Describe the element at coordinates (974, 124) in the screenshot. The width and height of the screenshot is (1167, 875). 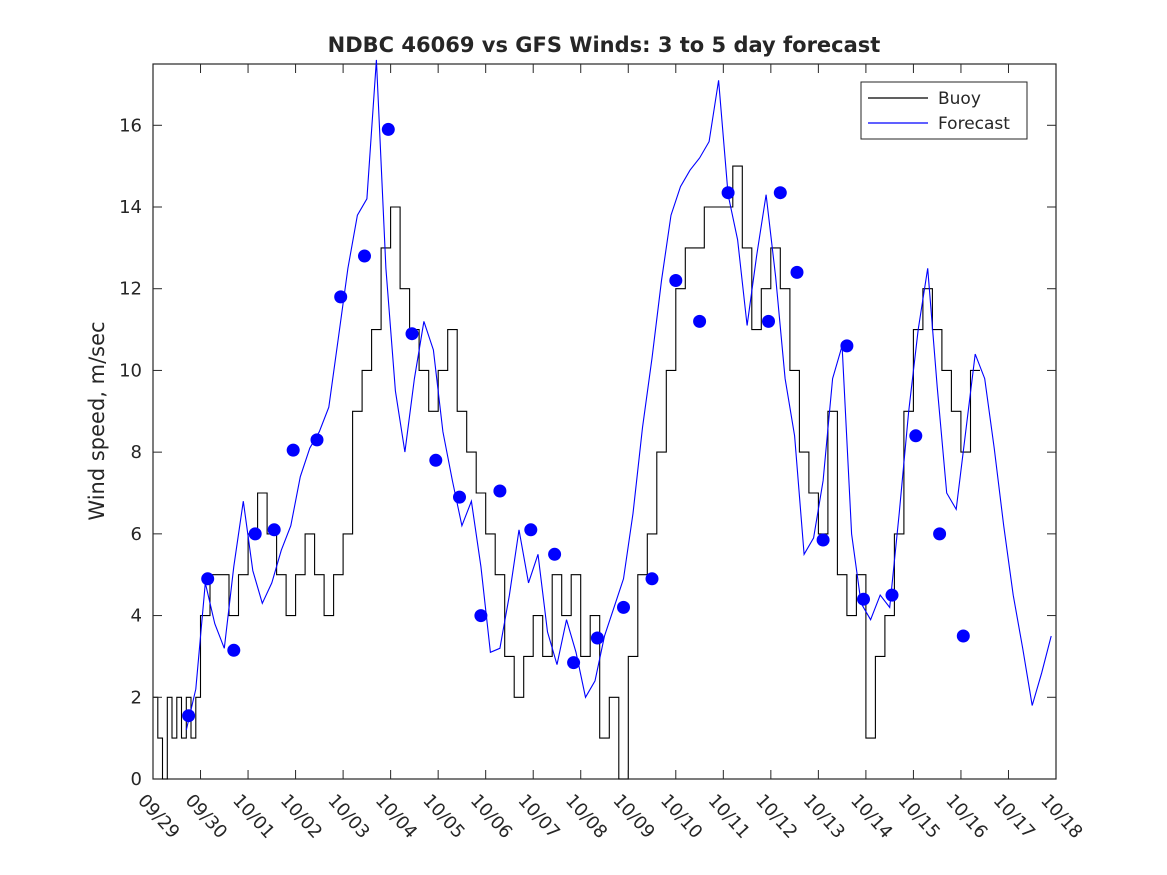
I see `legend-forecast-label: Forecast` at that location.